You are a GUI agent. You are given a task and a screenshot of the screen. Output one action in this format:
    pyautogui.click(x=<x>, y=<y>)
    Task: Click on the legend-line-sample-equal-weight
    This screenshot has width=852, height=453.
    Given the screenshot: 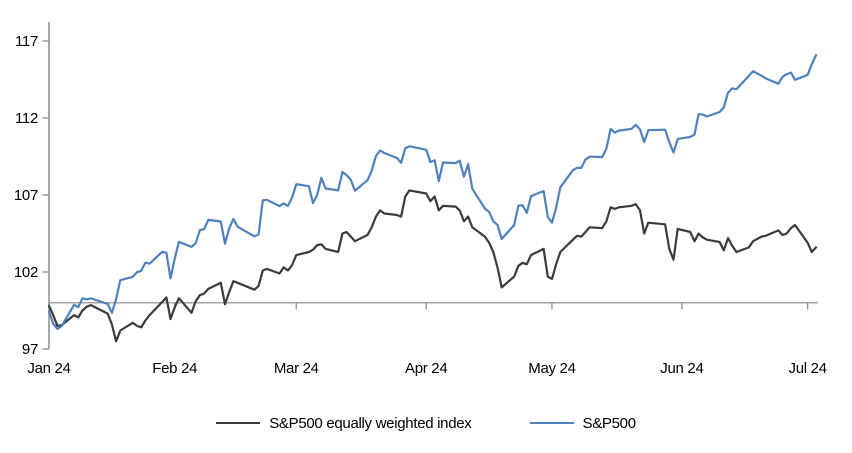 What is the action you would take?
    pyautogui.click(x=238, y=423)
    